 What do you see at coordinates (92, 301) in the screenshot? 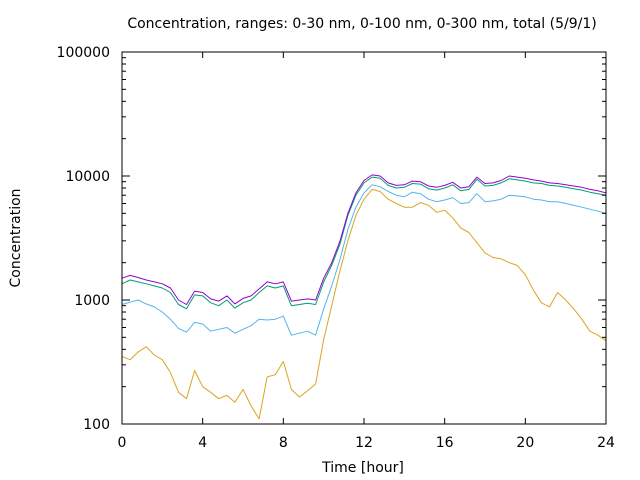
I see `y-tick-label: 1000` at bounding box center [92, 301].